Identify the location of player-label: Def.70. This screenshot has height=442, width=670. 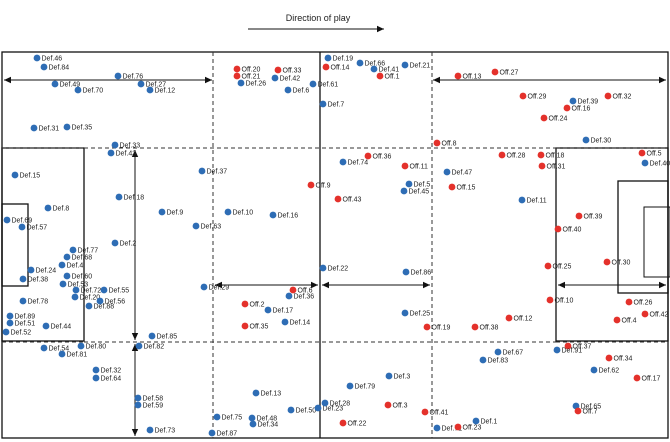
(93, 91).